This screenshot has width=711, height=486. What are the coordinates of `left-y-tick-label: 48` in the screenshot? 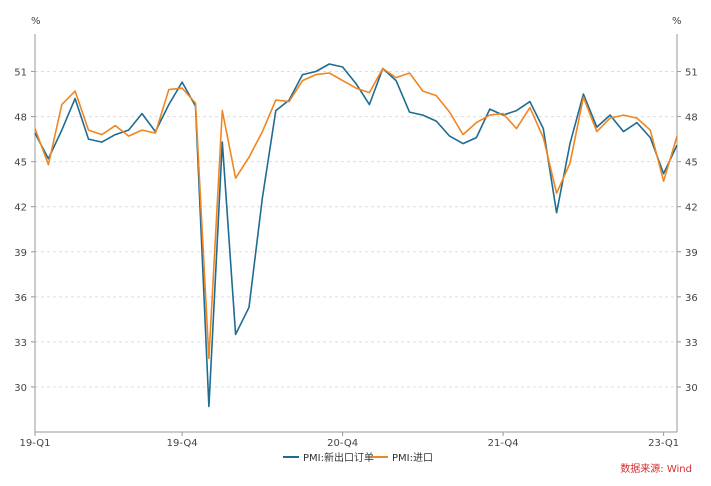 It's located at (20, 118).